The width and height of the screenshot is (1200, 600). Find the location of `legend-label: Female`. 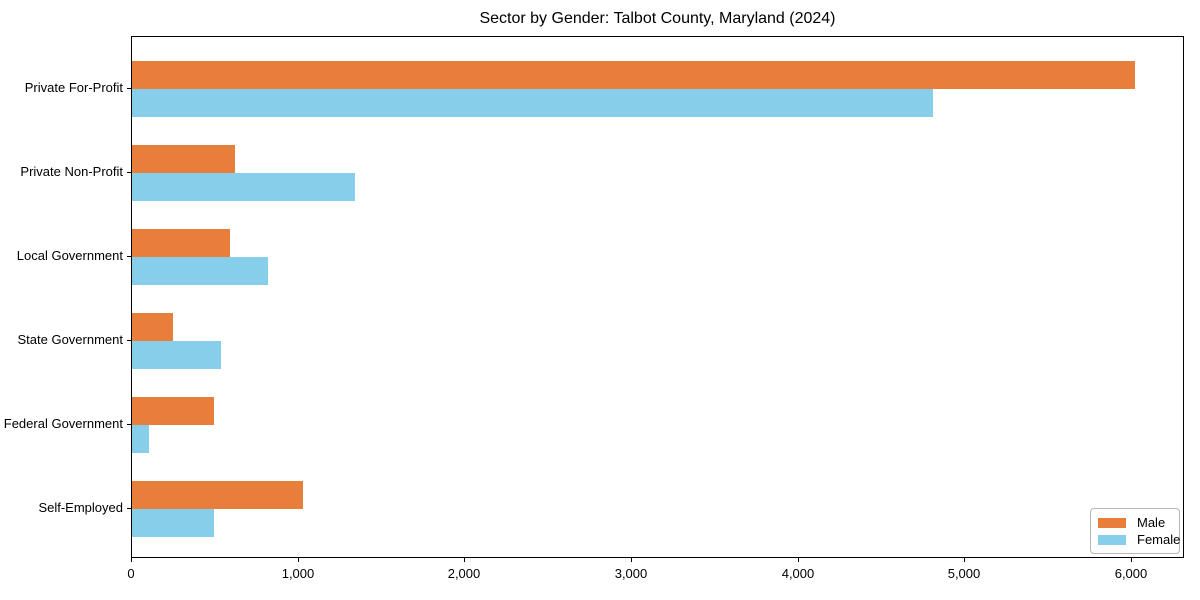

legend-label: Female is located at coordinates (1159, 539).